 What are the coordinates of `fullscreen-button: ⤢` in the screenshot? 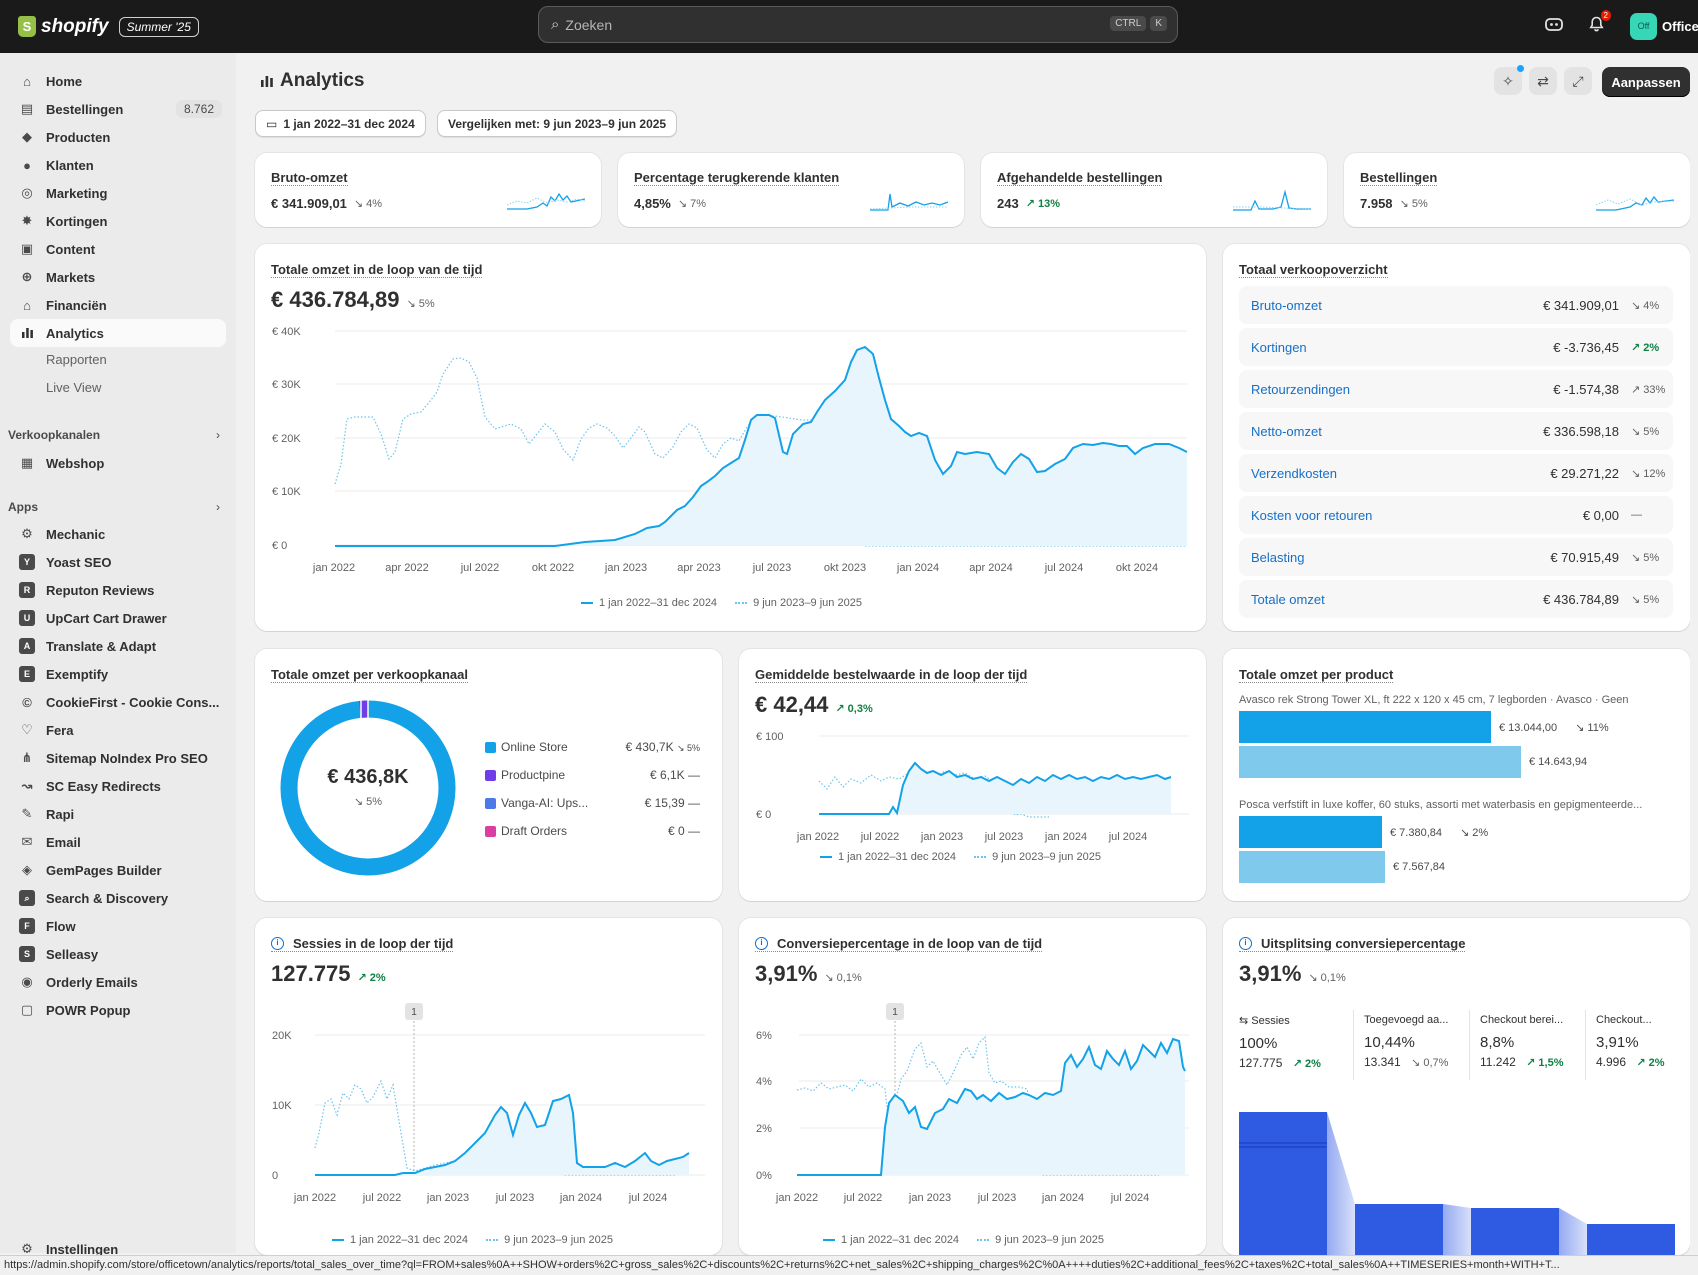 It's located at (1578, 81).